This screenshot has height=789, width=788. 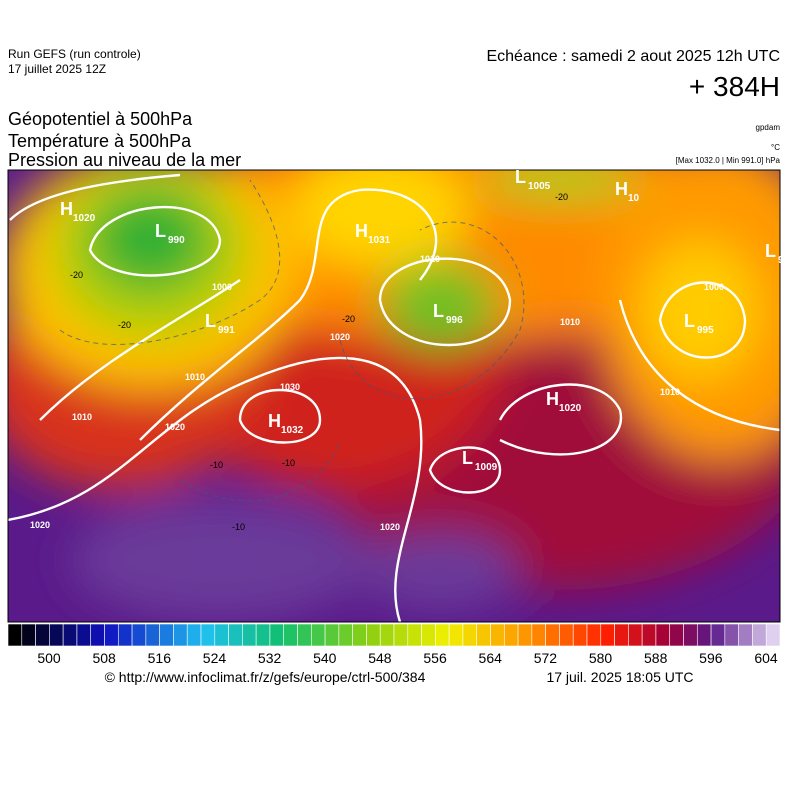 I want to click on colorbar-tick-label: 580, so click(x=601, y=658).